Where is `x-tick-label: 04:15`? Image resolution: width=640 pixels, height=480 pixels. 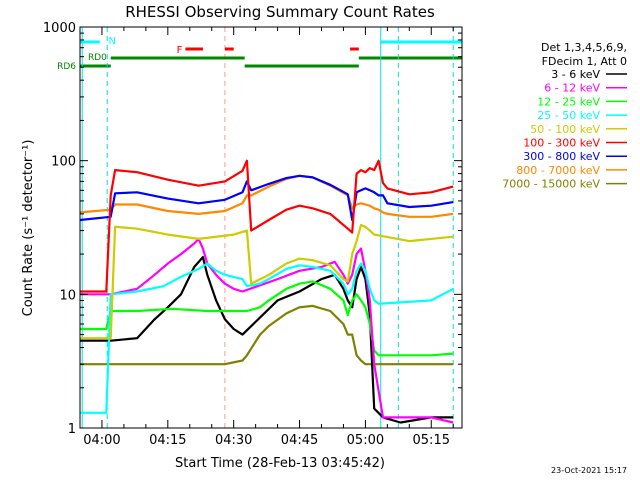 x-tick-label: 04:15 is located at coordinates (167, 440).